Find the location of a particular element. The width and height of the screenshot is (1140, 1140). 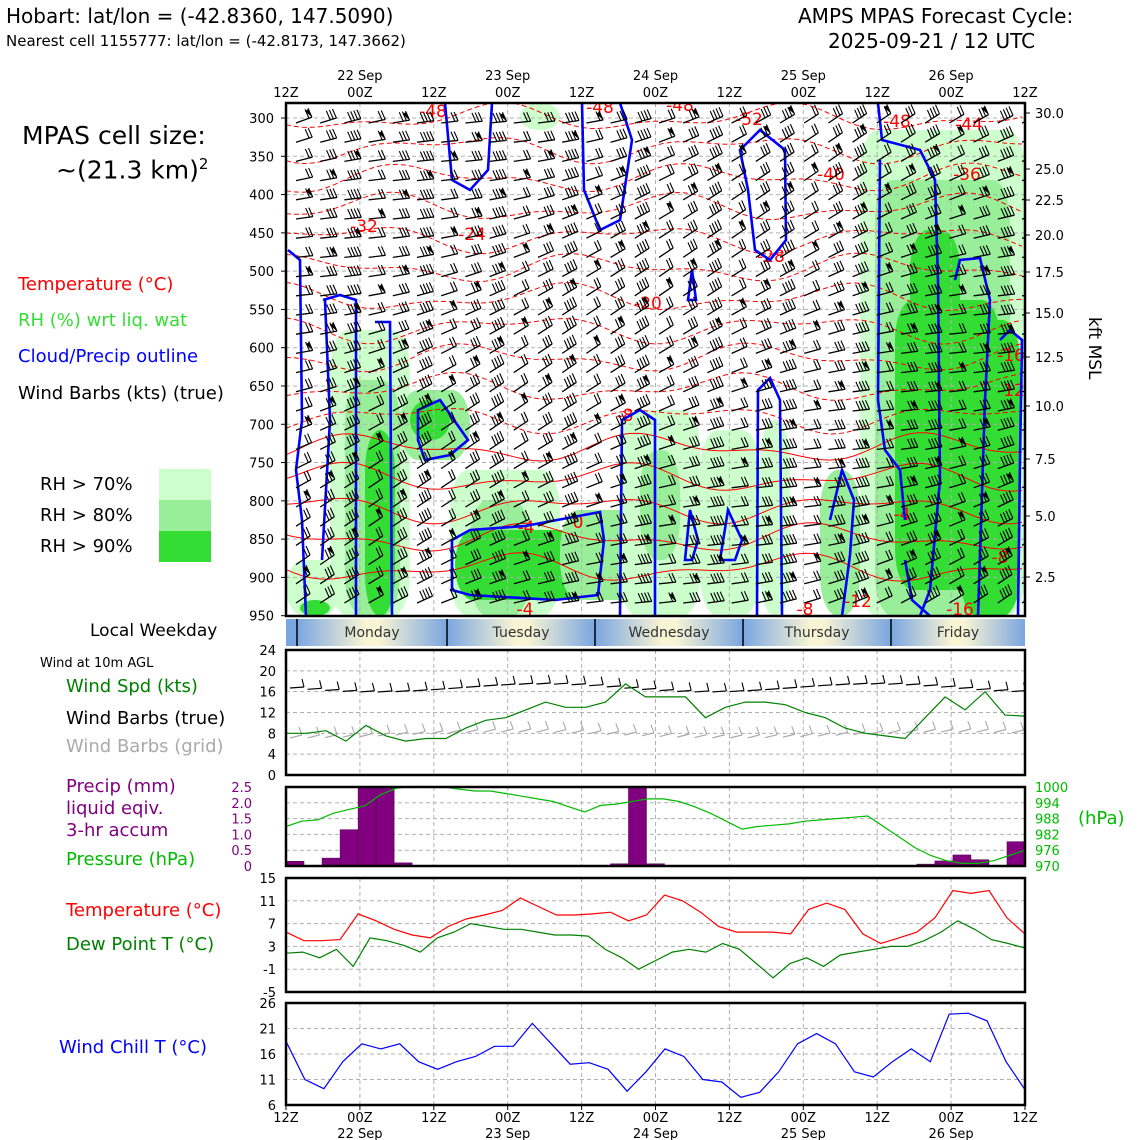

top-time-label: 00Z is located at coordinates (951, 93).